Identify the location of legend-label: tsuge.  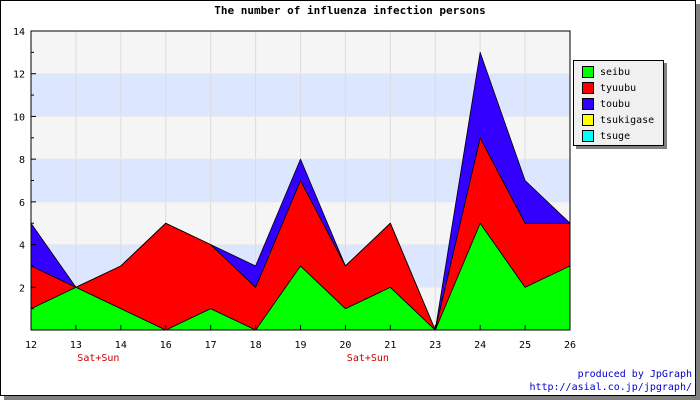
(615, 136).